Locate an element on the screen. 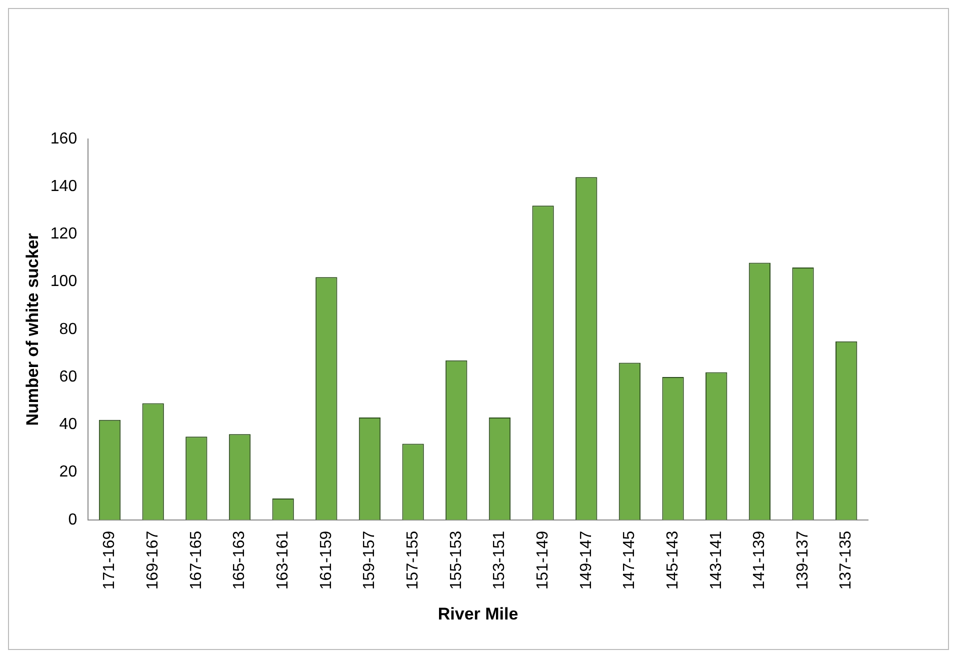 The image size is (957, 658). y-tick-label: 0 is located at coordinates (73, 519).